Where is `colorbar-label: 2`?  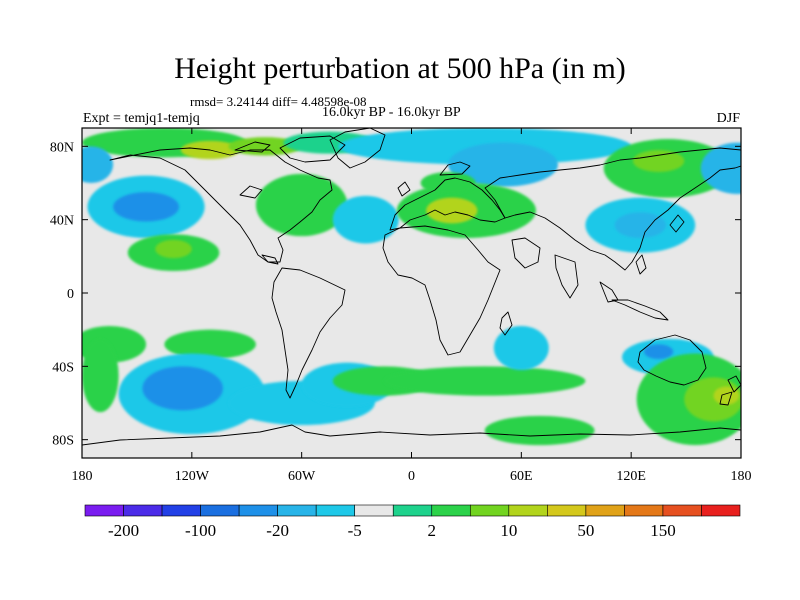 colorbar-label: 2 is located at coordinates (432, 530).